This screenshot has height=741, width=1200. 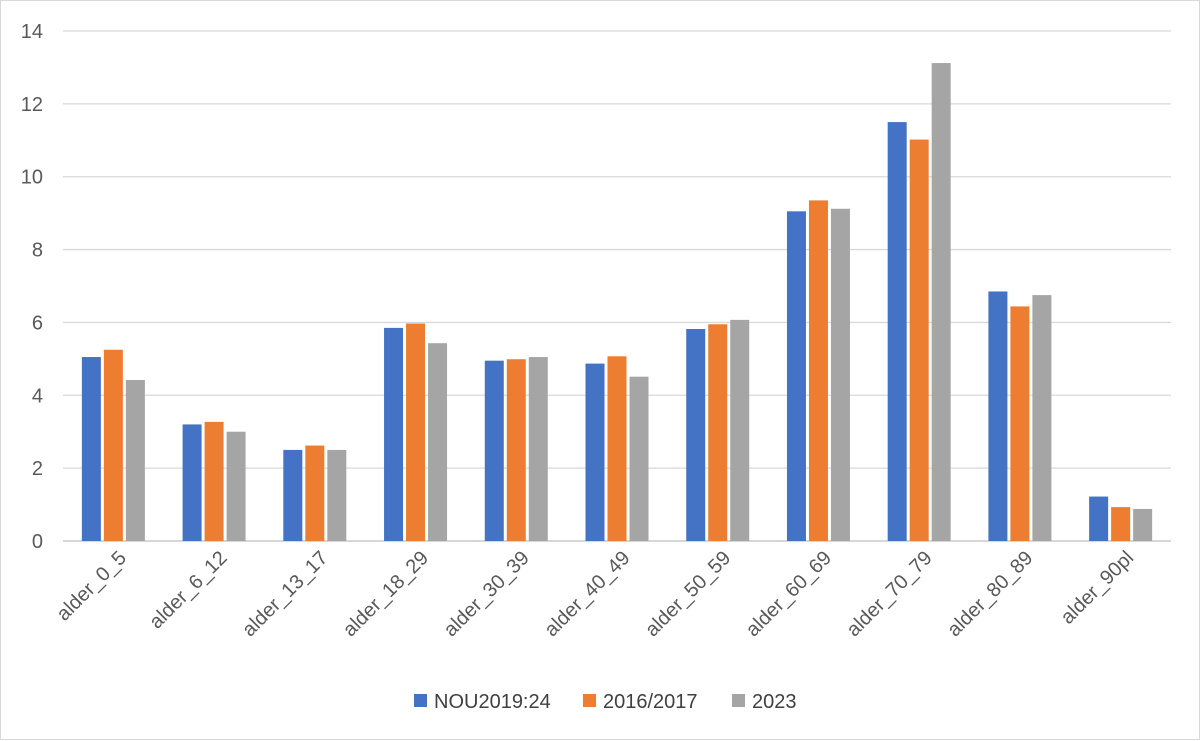 What do you see at coordinates (688, 594) in the screenshot?
I see `x-tick-label: alder_50_59` at bounding box center [688, 594].